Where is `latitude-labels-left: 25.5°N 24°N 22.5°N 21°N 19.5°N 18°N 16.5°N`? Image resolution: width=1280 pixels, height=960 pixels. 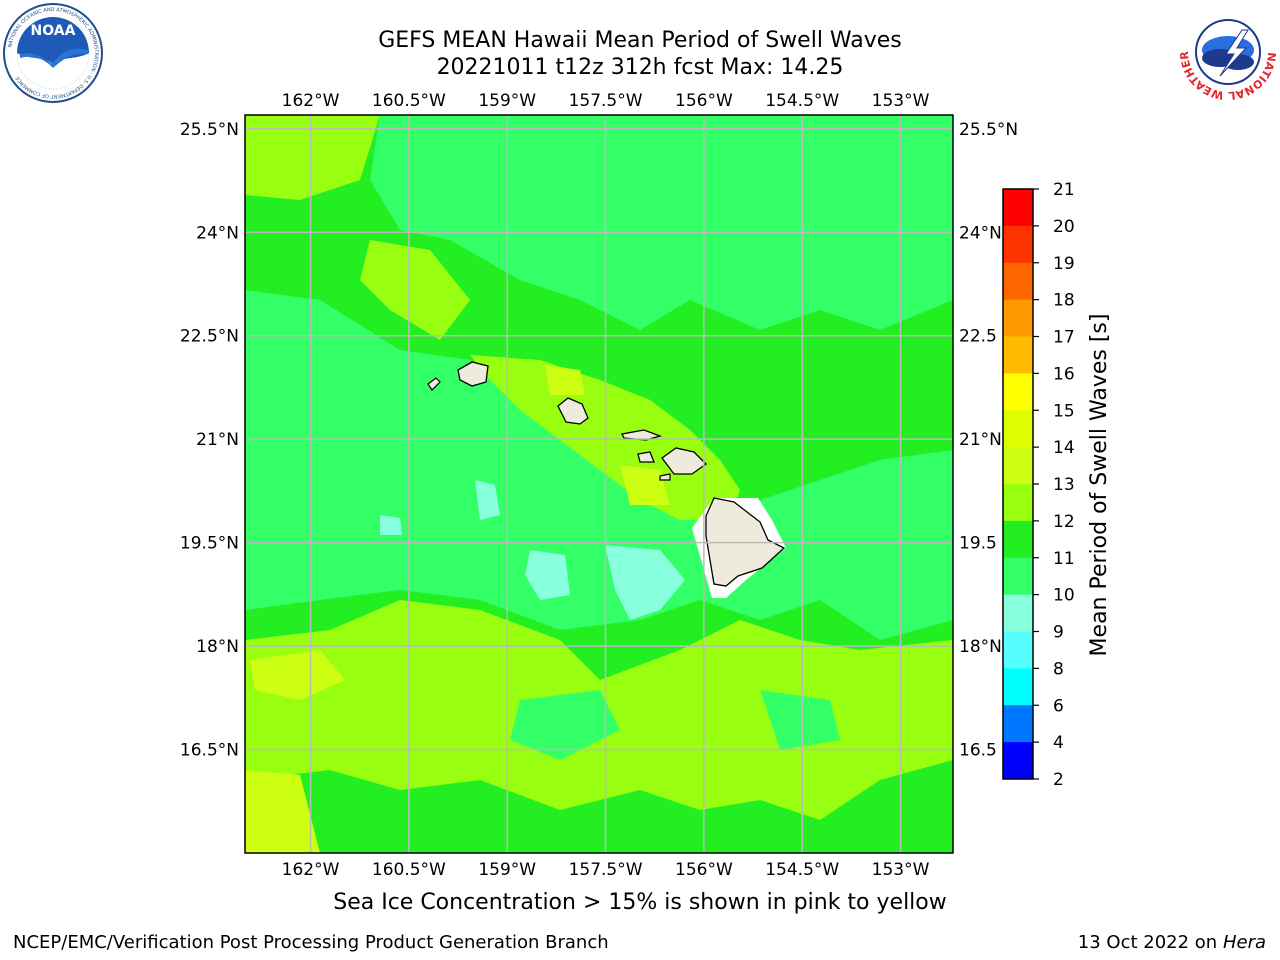 latitude-labels-left: 25.5°N 24°N 22.5°N 21°N 19.5°N 18°N 16.5°N is located at coordinates (209, 440).